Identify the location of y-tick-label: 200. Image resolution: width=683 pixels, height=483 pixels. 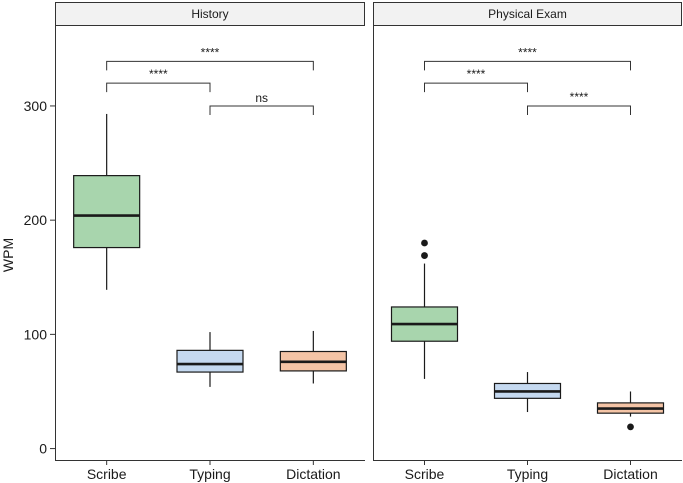
(36, 220).